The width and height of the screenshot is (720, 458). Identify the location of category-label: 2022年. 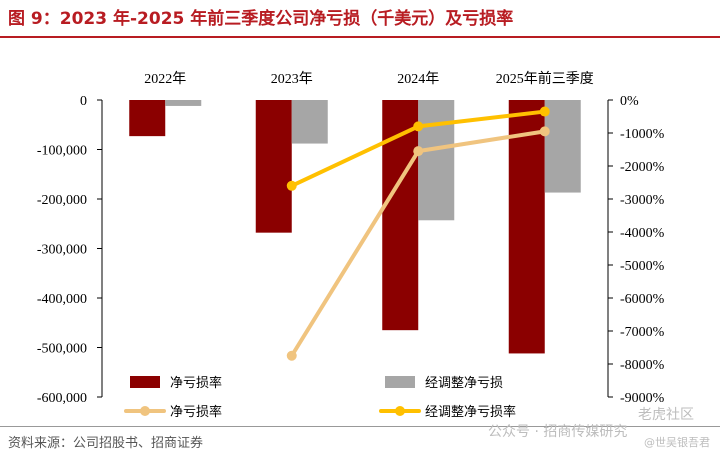
(165, 79).